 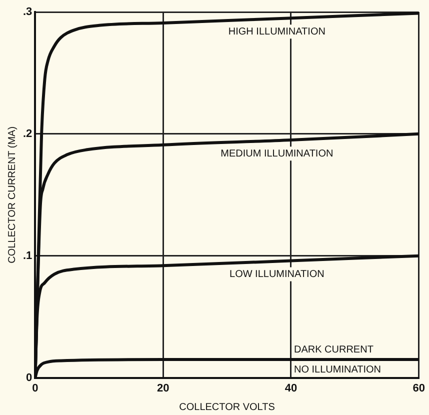 What do you see at coordinates (338, 370) in the screenshot?
I see `annotation: NO ILLUMINATION` at bounding box center [338, 370].